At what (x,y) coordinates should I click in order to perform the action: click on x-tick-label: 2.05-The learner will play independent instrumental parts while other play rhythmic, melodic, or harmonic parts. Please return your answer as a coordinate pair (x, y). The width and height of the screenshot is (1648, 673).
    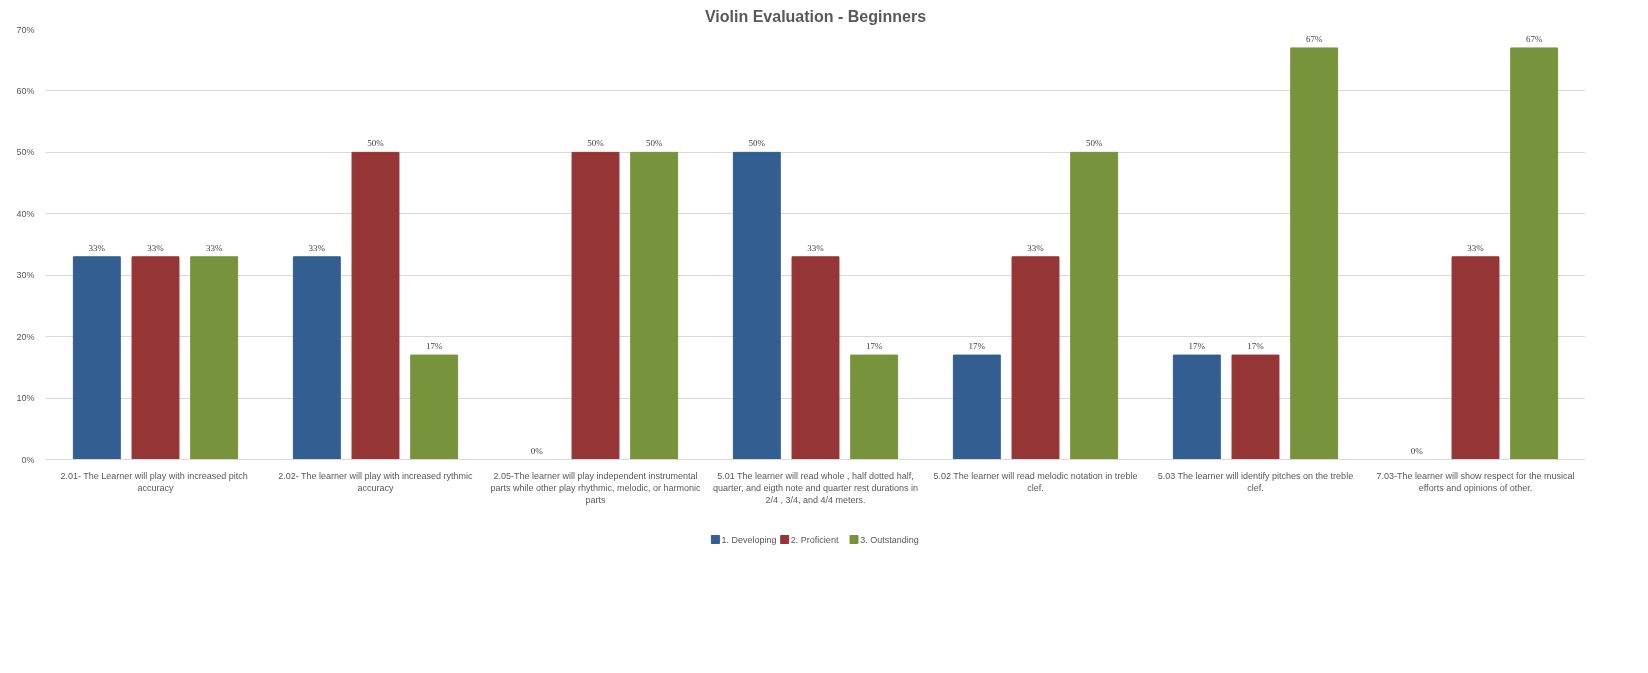
    Looking at the image, I should click on (596, 487).